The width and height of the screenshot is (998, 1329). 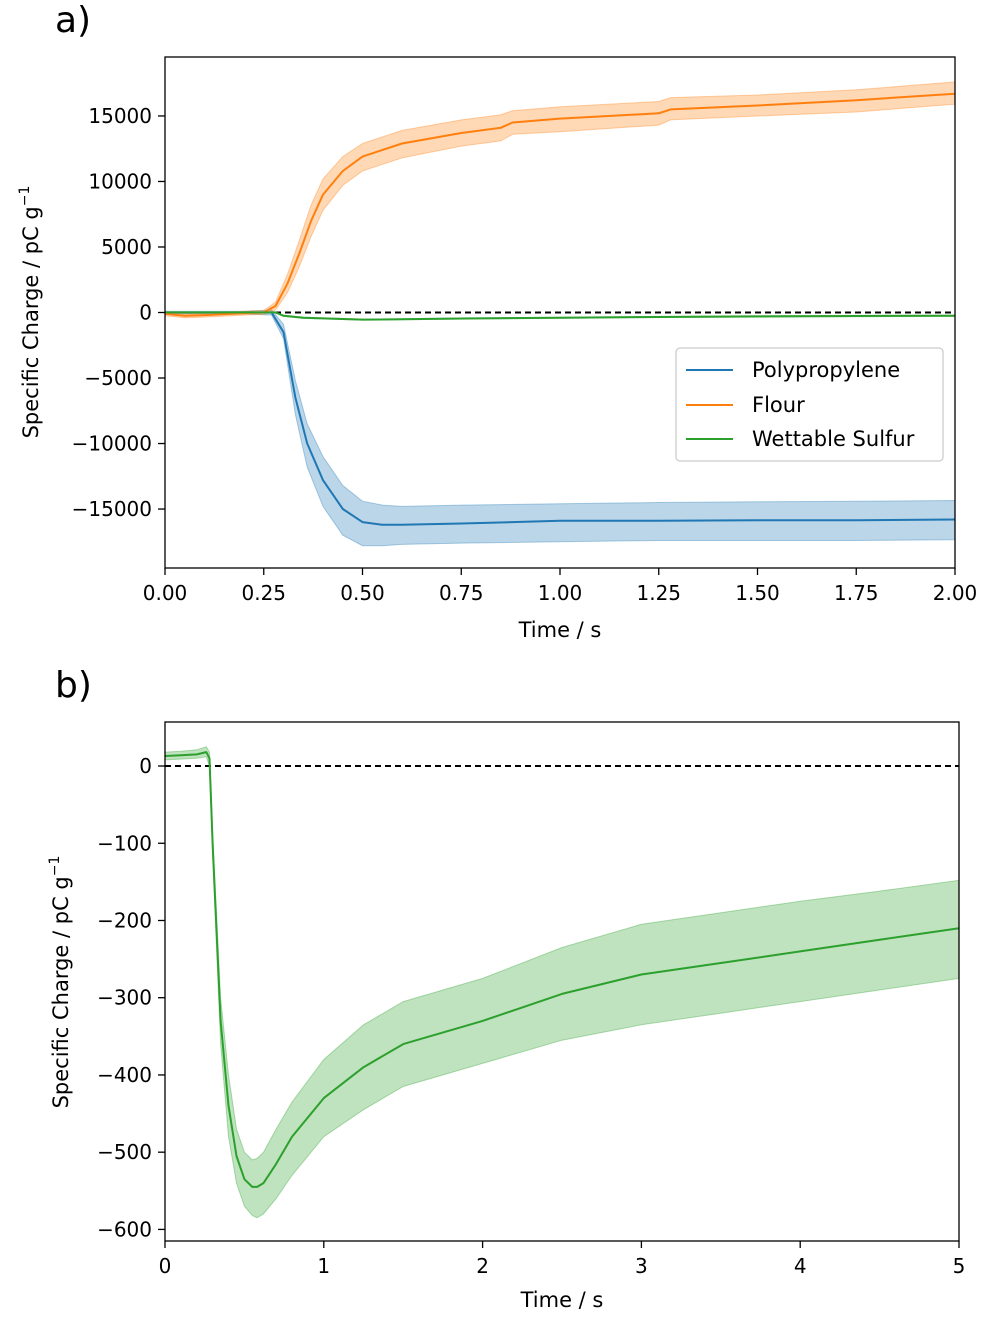 What do you see at coordinates (778, 405) in the screenshot?
I see `legend-label-flour: Flour` at bounding box center [778, 405].